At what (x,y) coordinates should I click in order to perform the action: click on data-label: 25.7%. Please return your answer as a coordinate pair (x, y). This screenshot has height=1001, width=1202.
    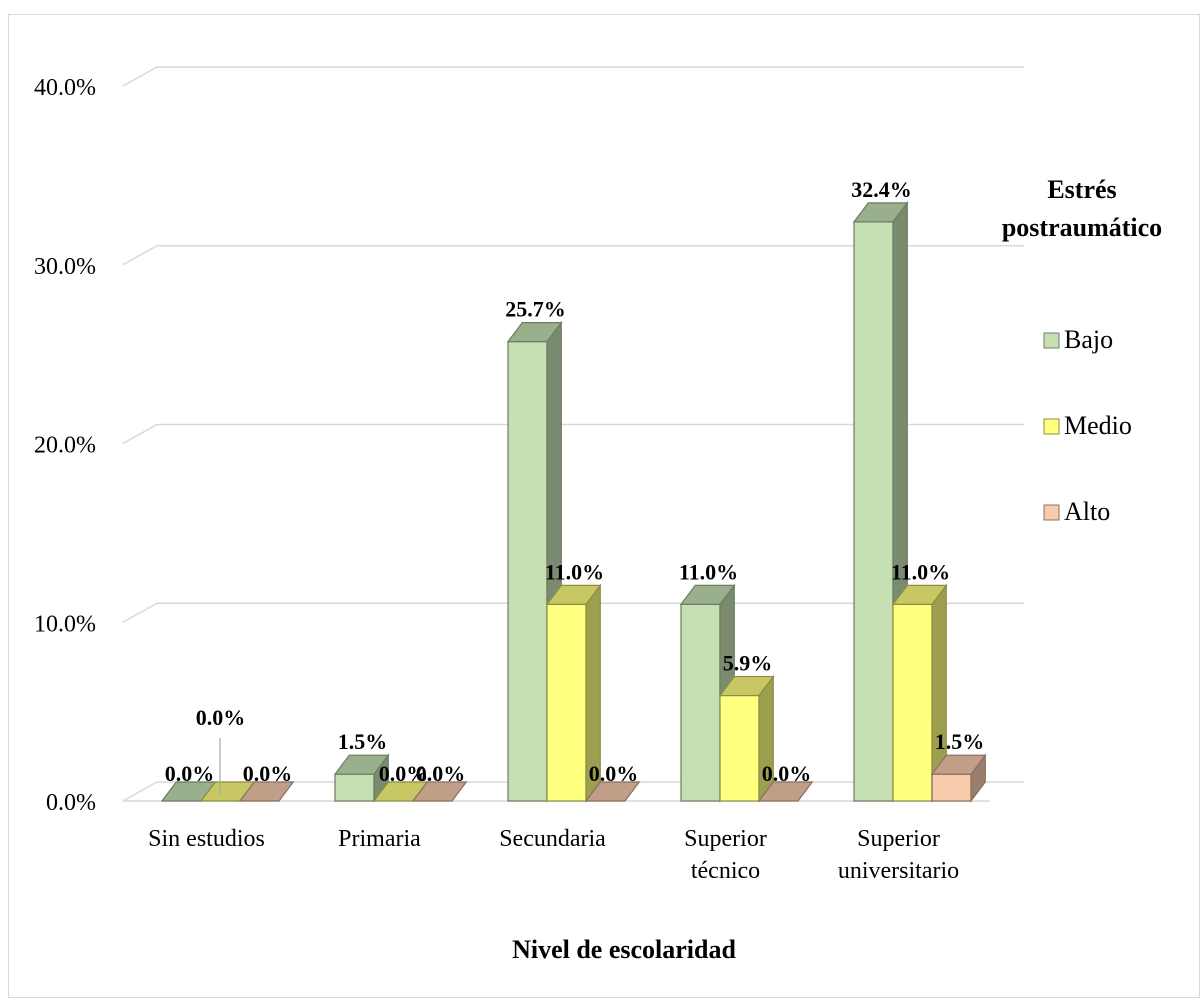
    Looking at the image, I should click on (535, 309).